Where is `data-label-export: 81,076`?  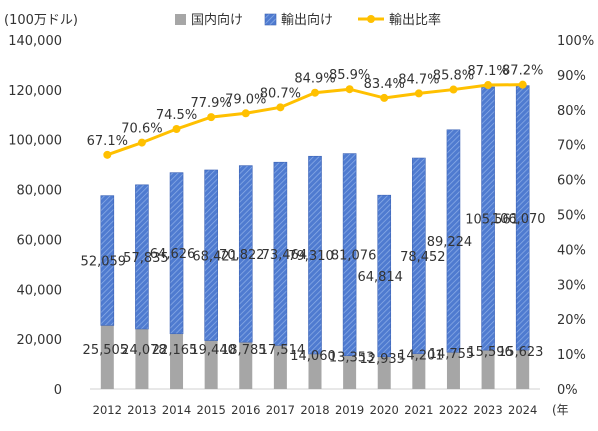
data-label-export: 81,076 is located at coordinates (354, 256).